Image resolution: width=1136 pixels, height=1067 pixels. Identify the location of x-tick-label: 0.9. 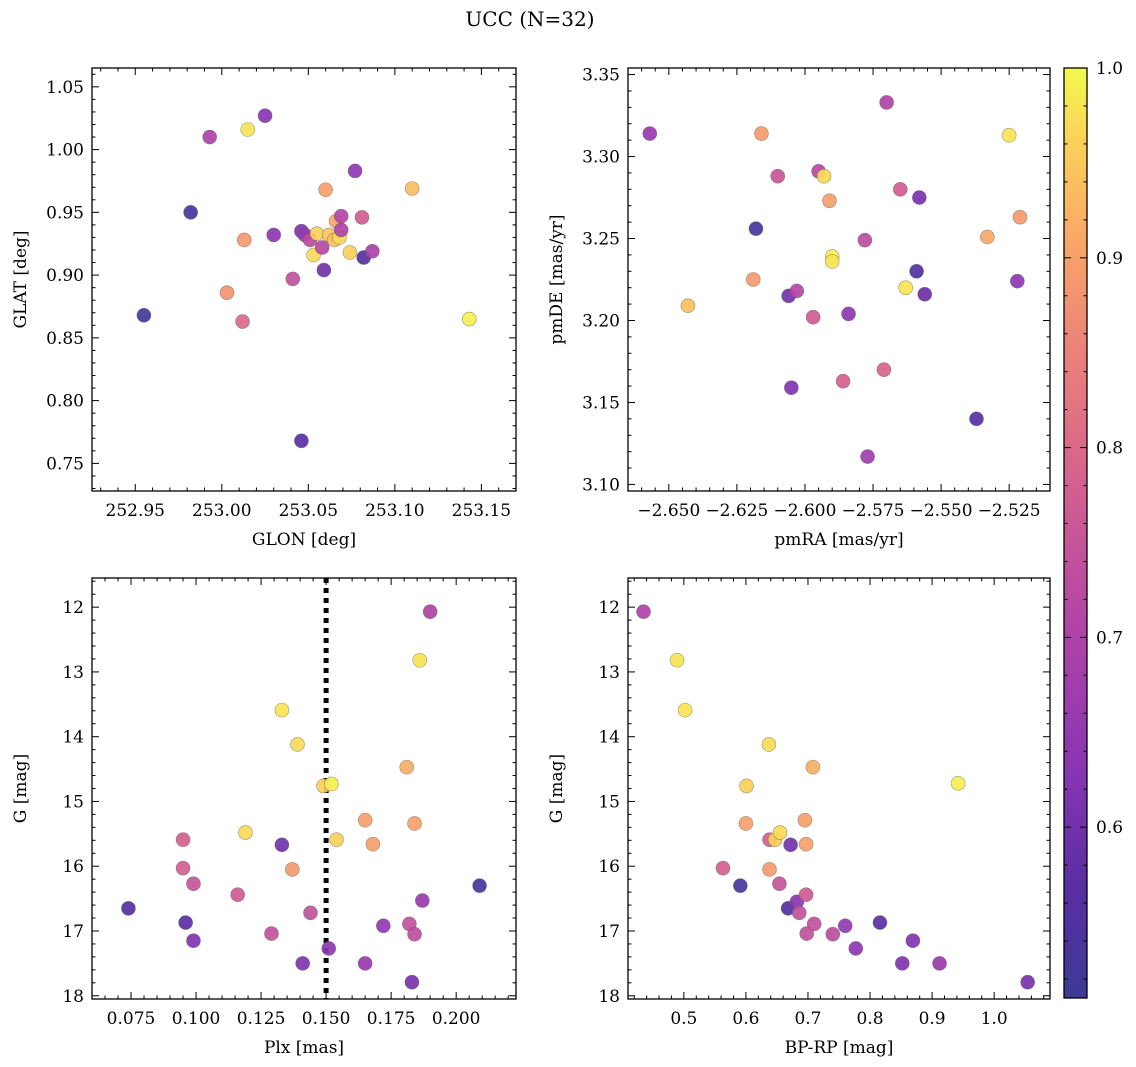
(932, 1019).